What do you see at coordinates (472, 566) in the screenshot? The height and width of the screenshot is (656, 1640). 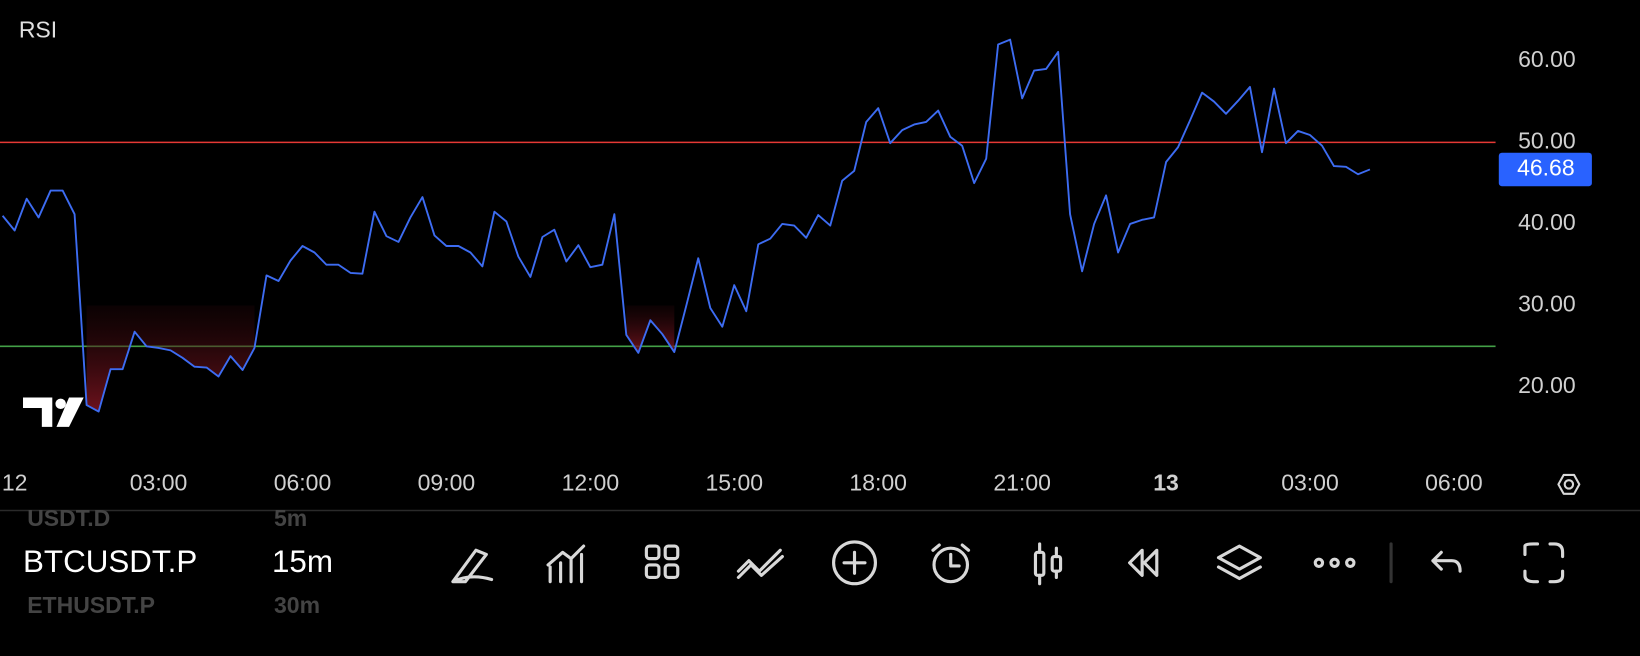 I see `draw-tool` at bounding box center [472, 566].